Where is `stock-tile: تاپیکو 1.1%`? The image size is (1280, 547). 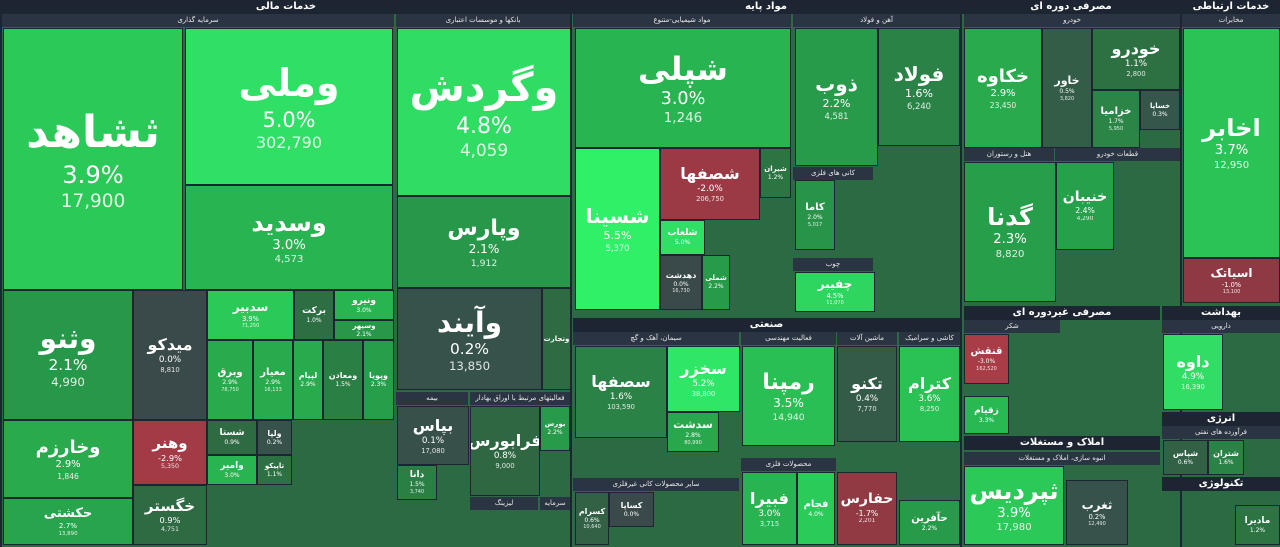
stock-tile: تاپیکو 1.1% is located at coordinates (274, 470).